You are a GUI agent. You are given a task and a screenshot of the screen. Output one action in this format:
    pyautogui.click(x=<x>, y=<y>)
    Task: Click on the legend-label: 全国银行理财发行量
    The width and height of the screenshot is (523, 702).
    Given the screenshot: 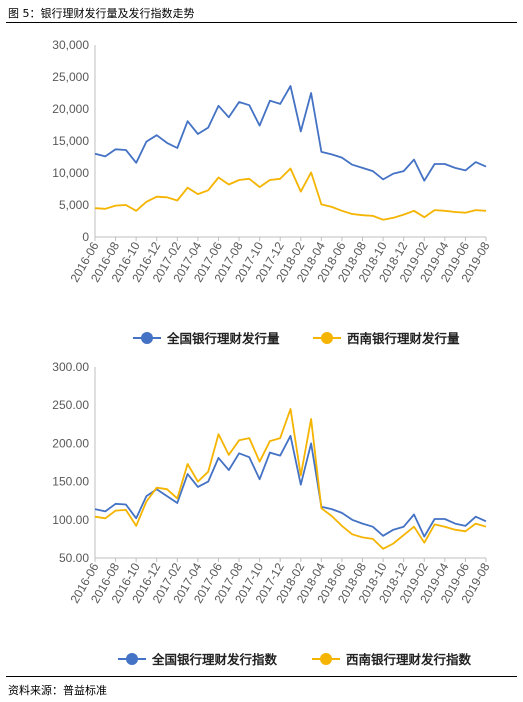 What is the action you would take?
    pyautogui.click(x=223, y=338)
    